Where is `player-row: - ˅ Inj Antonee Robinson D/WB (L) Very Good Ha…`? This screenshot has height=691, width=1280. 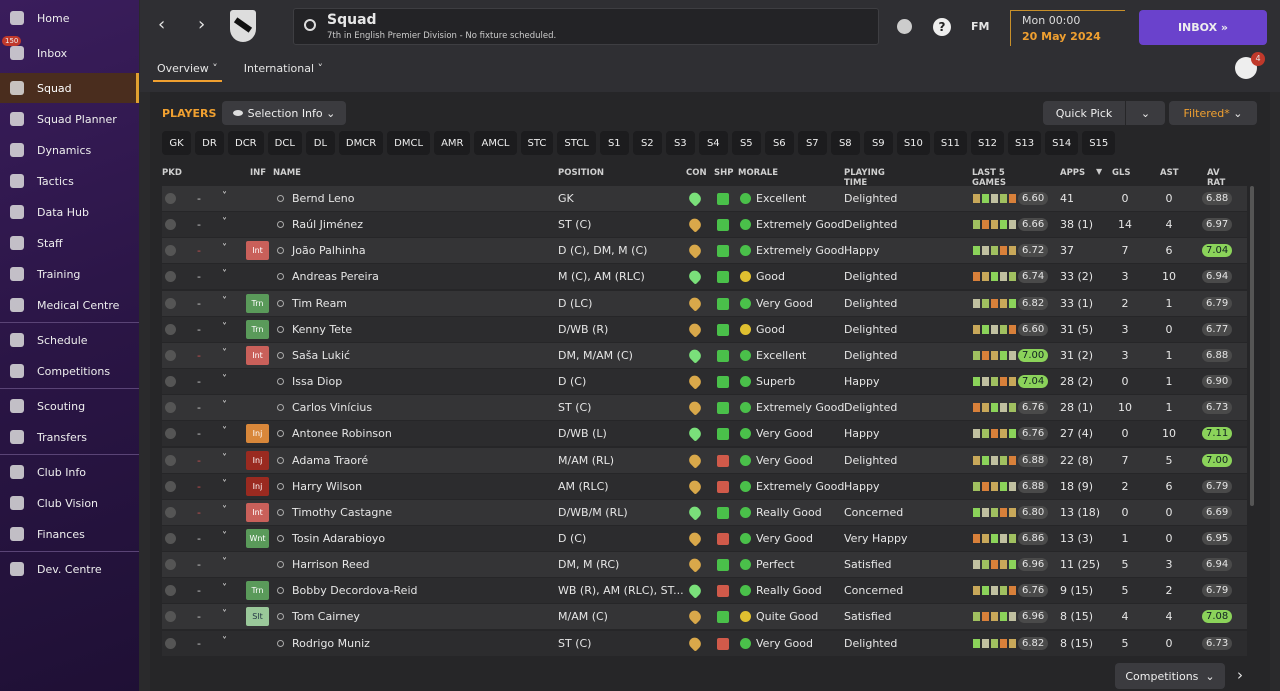
player-row: - ˅ Inj Antonee Robinson D/WB (L) Very Good Ha… is located at coordinates (704, 434).